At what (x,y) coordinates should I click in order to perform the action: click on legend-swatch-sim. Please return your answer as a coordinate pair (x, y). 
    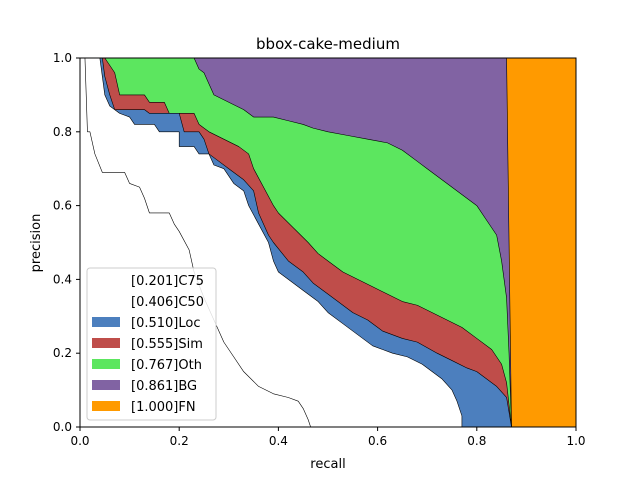
    Looking at the image, I should click on (106, 343).